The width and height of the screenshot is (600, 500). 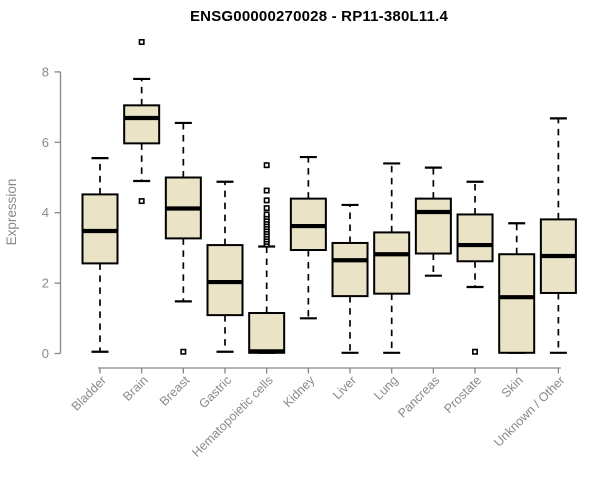 I want to click on box-brain, so click(x=142, y=121).